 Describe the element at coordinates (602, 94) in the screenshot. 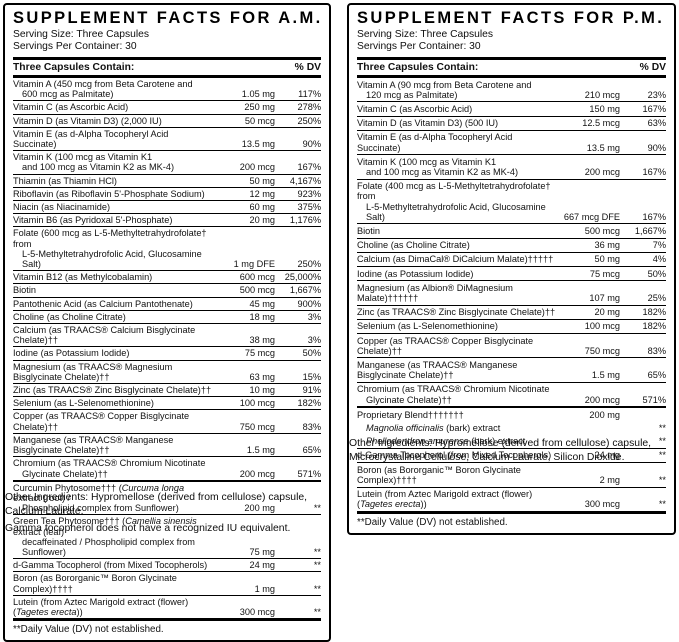

I see `ingredient-amount: 210 mcg` at that location.